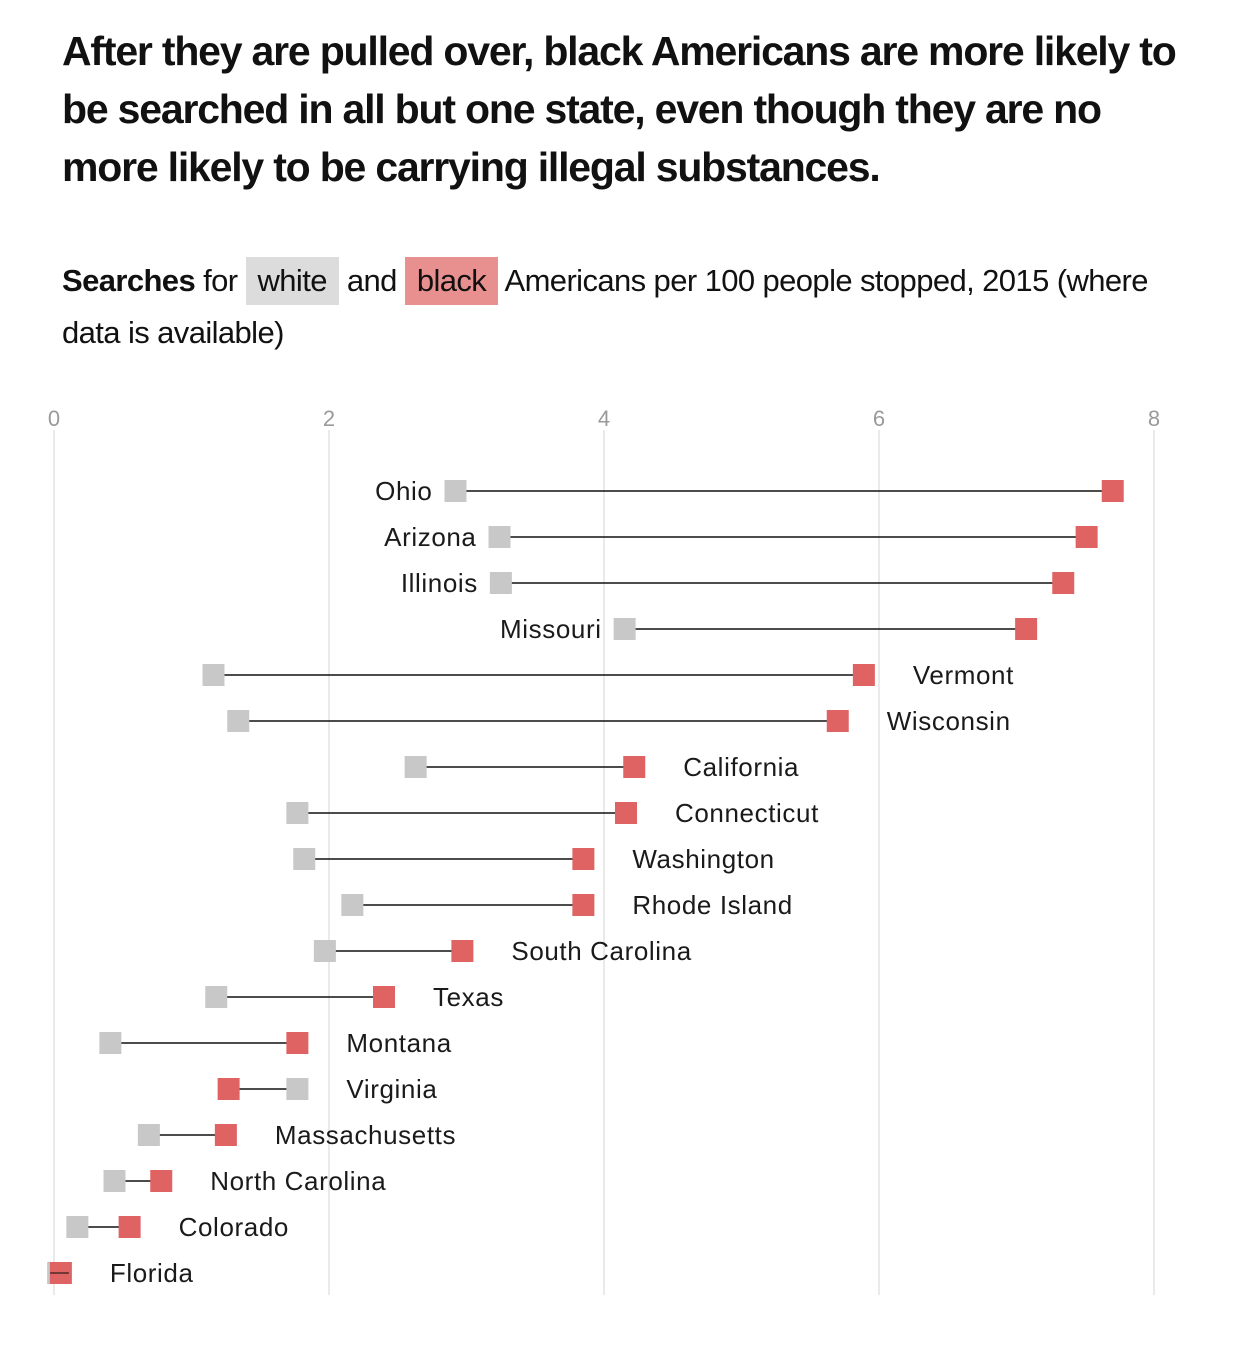 This screenshot has height=1358, width=1256. What do you see at coordinates (468, 997) in the screenshot?
I see `state-label: Texas` at bounding box center [468, 997].